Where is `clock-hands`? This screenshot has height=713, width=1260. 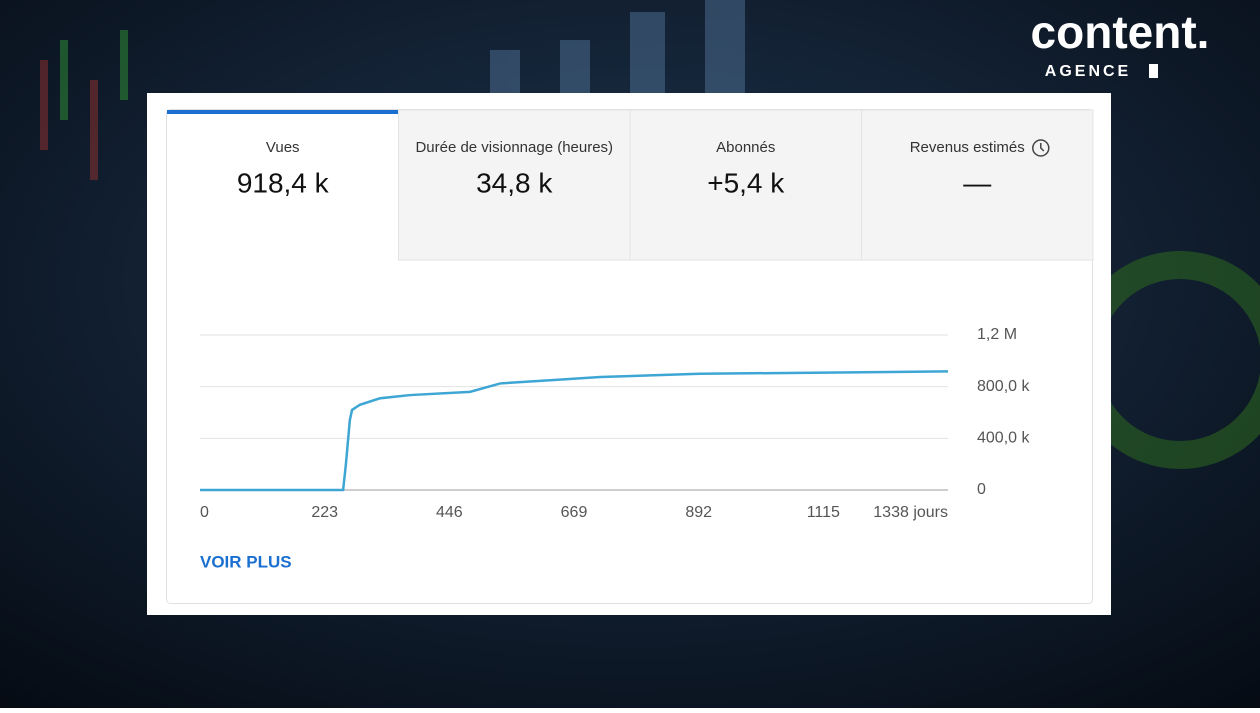
clock-hands is located at coordinates (1042, 147).